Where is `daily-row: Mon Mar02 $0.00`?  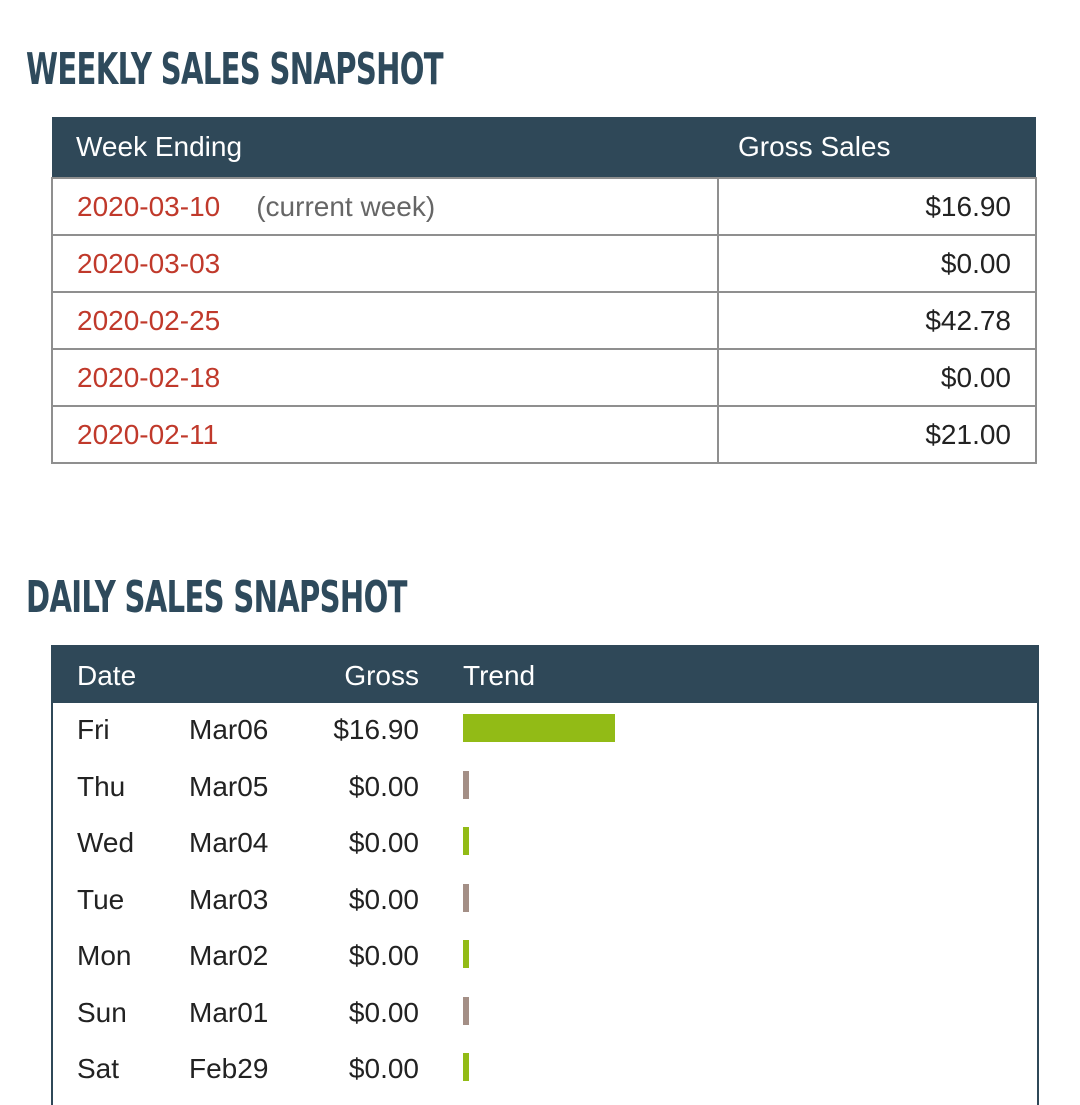 daily-row: Mon Mar02 $0.00 is located at coordinates (545, 957).